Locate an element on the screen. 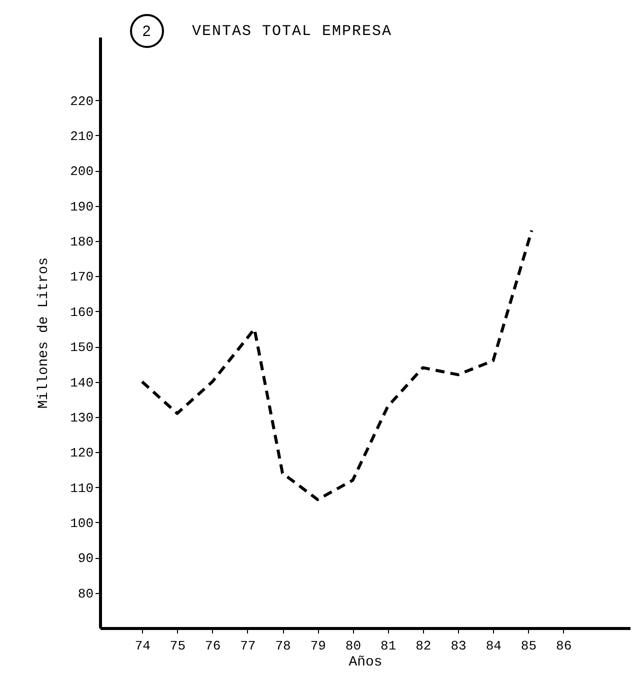 Image resolution: width=641 pixels, height=674 pixels. circle-badge: 2 is located at coordinates (147, 31).